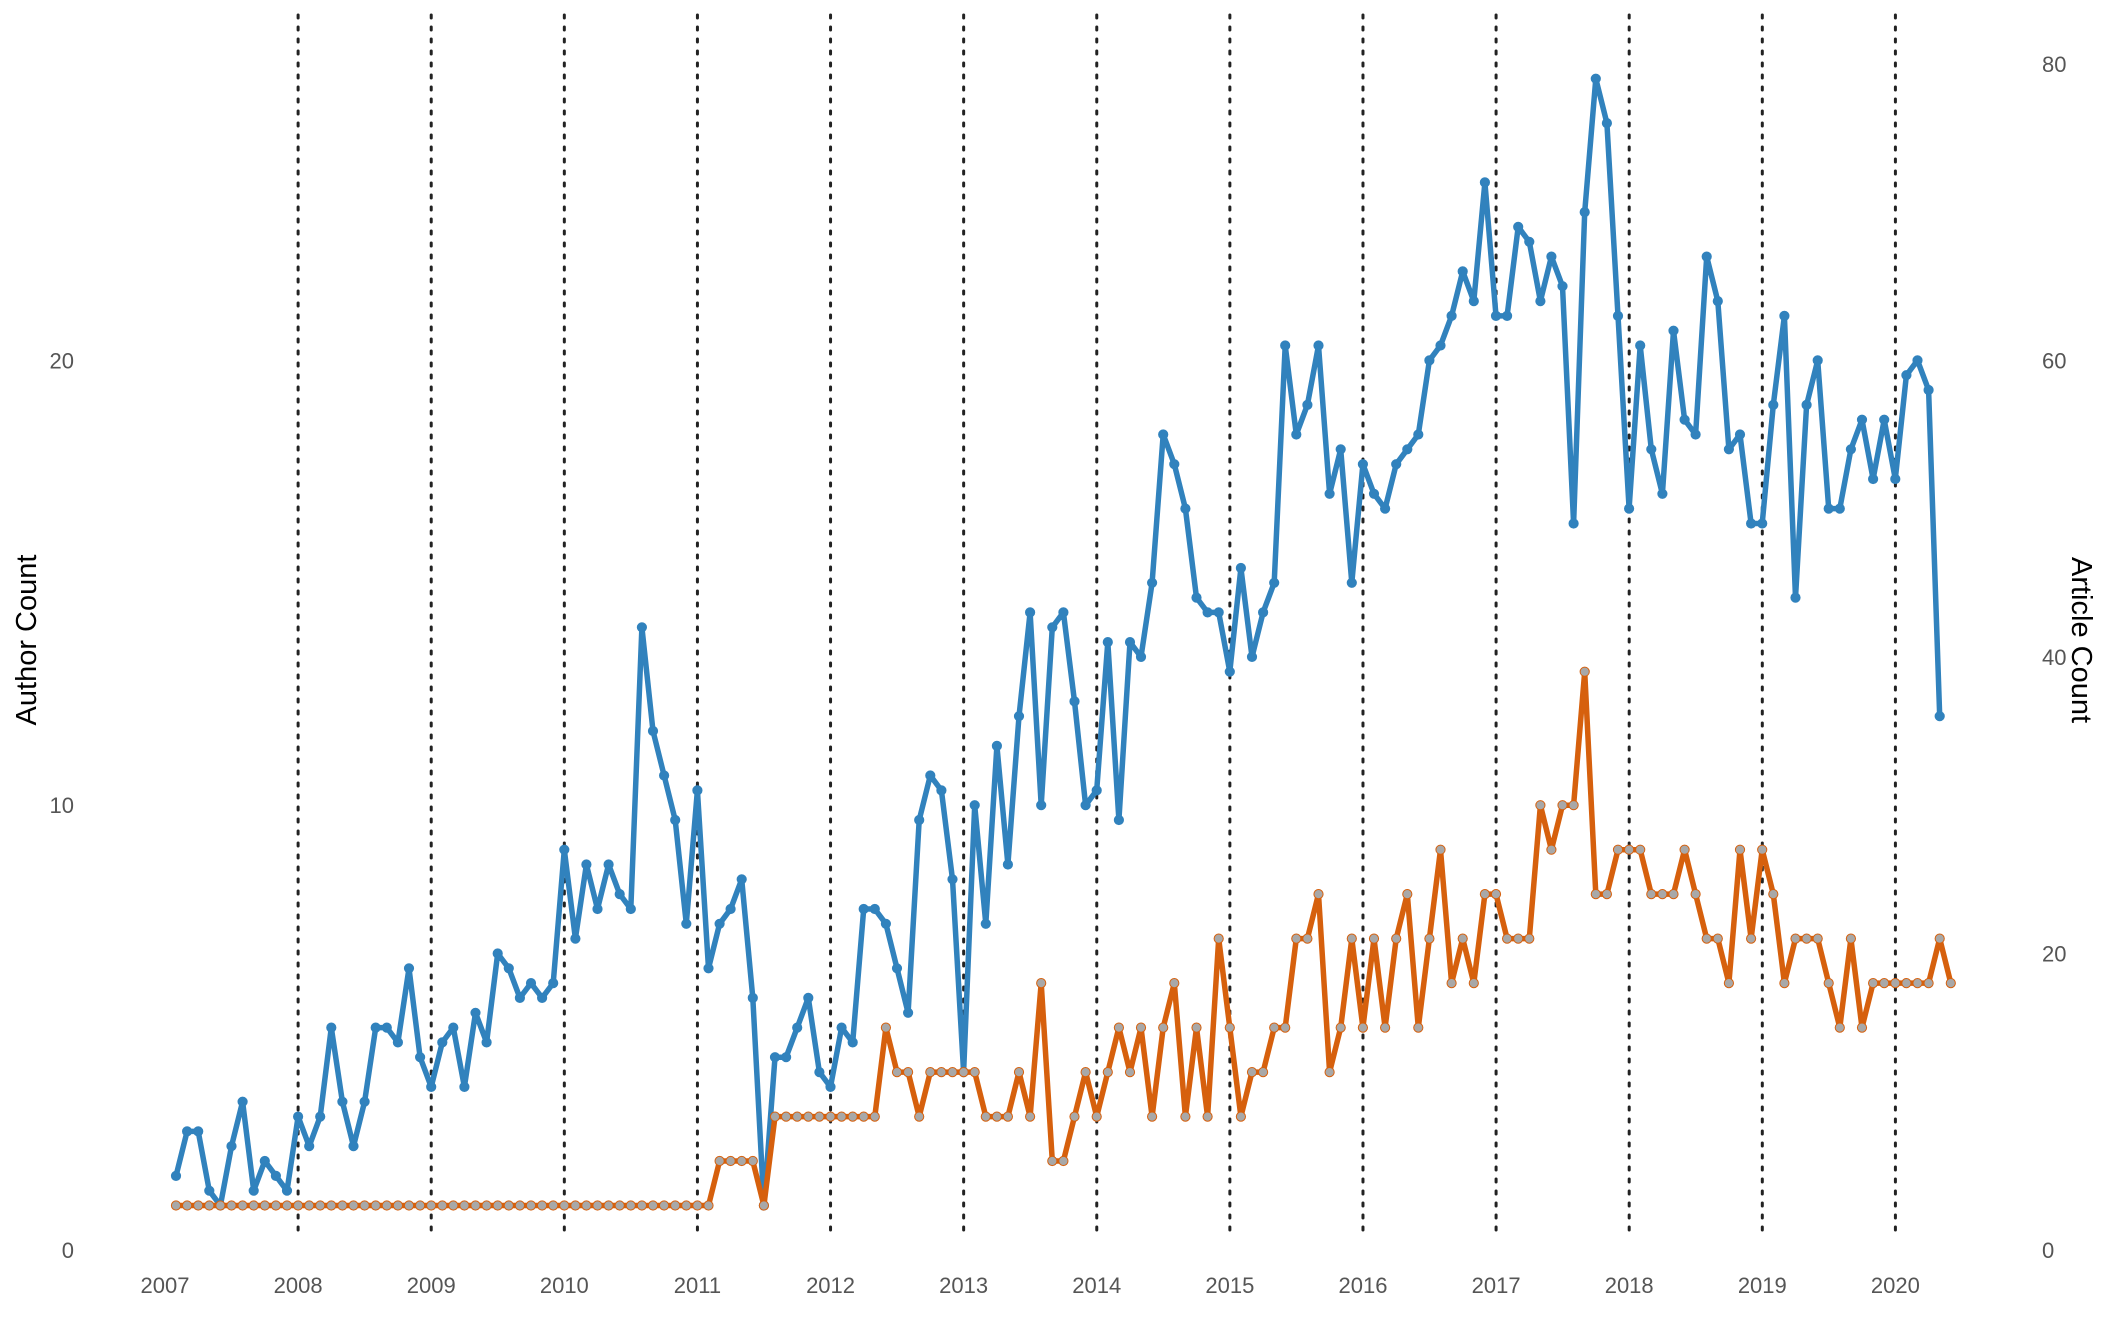 Image resolution: width=2112 pixels, height=1344 pixels. Describe the element at coordinates (2054, 953) in the screenshot. I see `y-tick-label-right: 20` at that location.